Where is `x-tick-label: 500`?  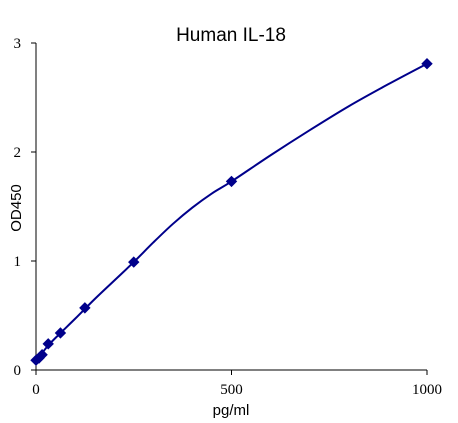
x-tick-label: 500 is located at coordinates (231, 390).